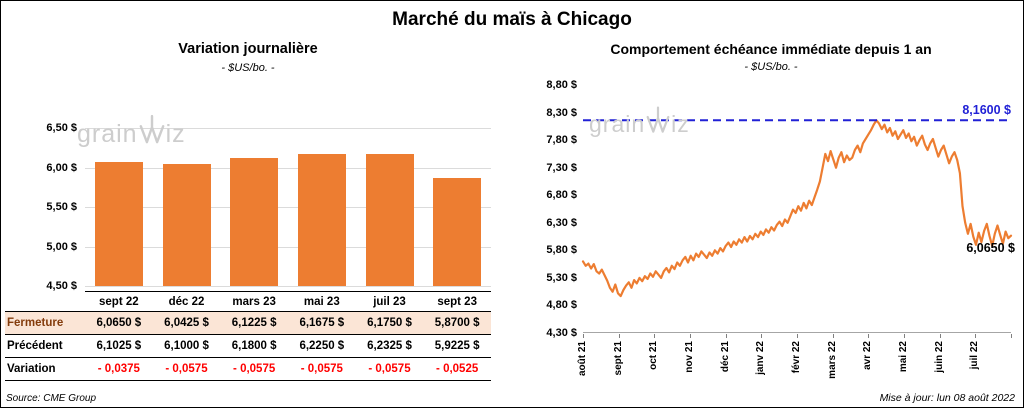 Image resolution: width=1024 pixels, height=408 pixels. What do you see at coordinates (725, 357) in the screenshot?
I see `x-axis-label: déc 21` at bounding box center [725, 357].